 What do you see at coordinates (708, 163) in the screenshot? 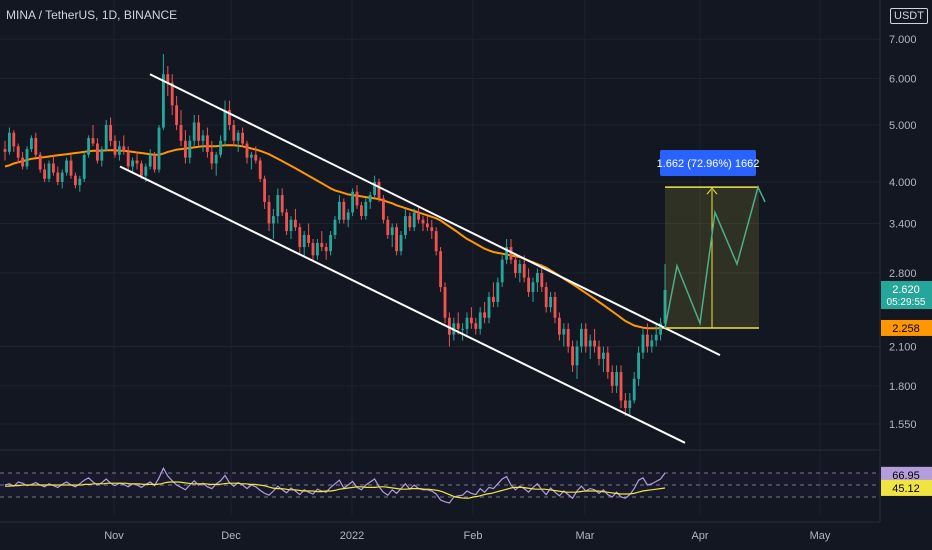
I see `measure-label-bg` at bounding box center [708, 163].